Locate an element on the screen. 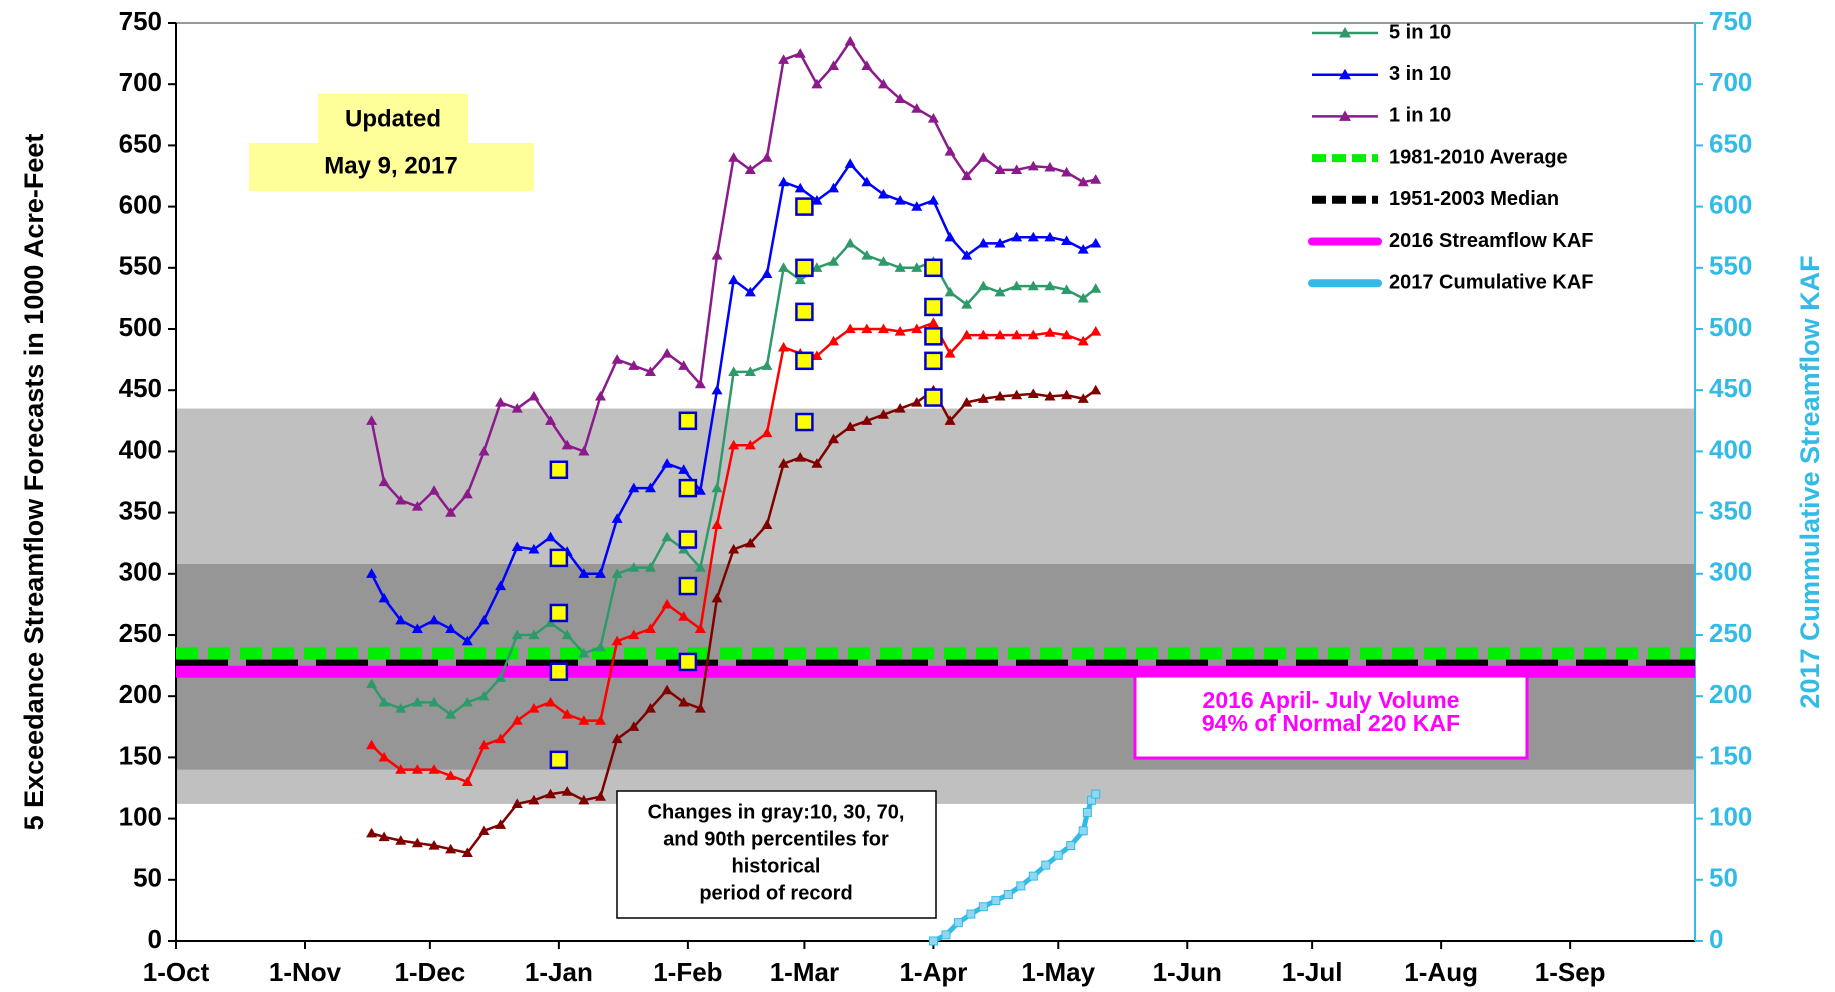  legend-label: 2016 Streamflow KAF is located at coordinates (1491, 241).